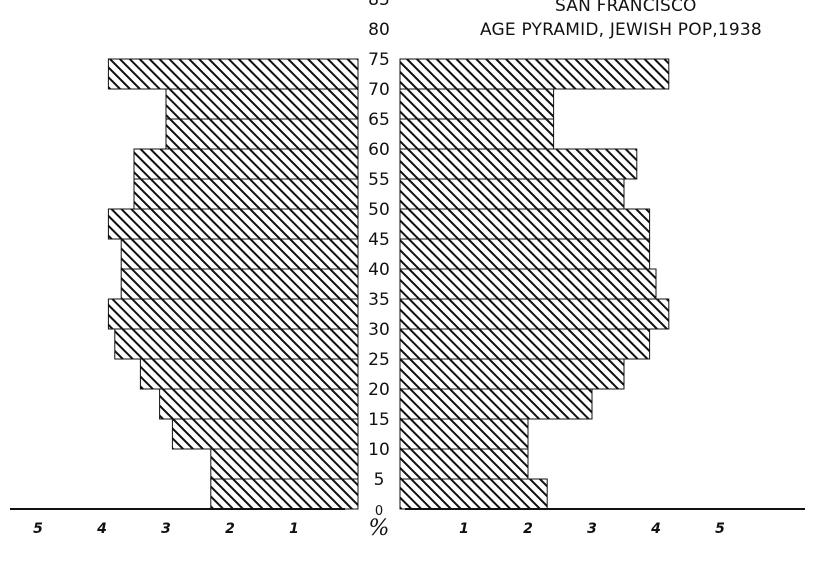 This screenshot has height=571, width=813. Describe the element at coordinates (379, 300) in the screenshot. I see `age-tick-label: 35` at that location.